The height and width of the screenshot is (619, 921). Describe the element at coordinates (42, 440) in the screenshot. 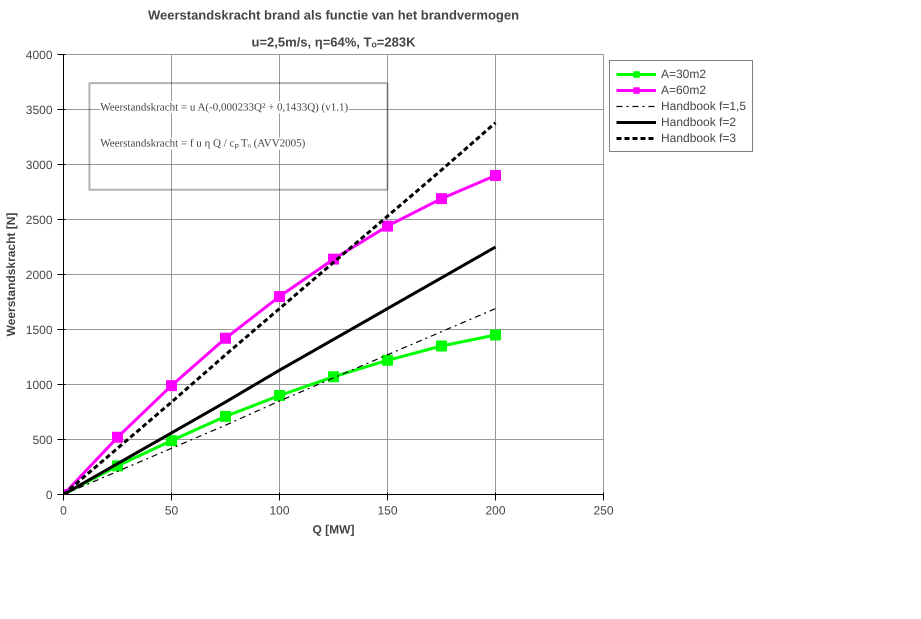

I see `y-tick-label: 500` at that location.